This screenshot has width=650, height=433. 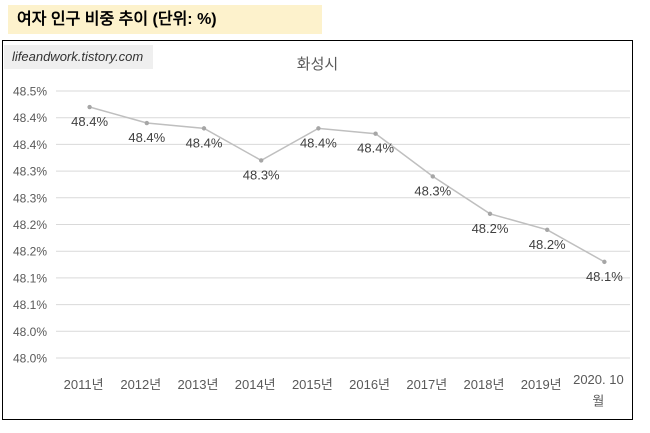 I want to click on x-axis-tick-label: 2020. 10 월, so click(x=598, y=390).